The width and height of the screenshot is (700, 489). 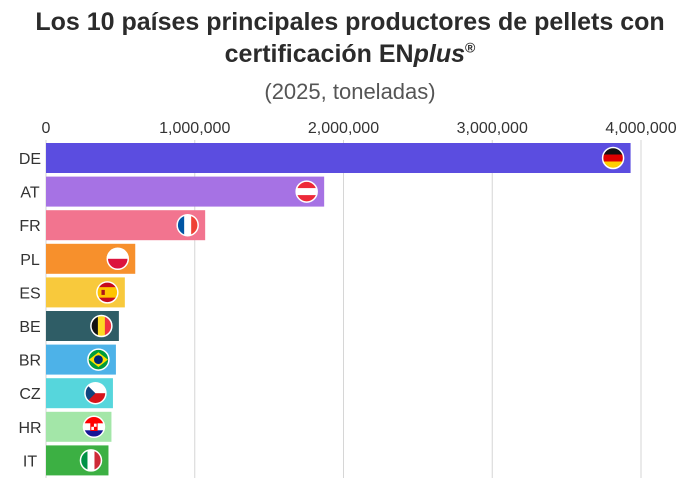 I want to click on chart-subtitle: (2025, toneladas), so click(x=350, y=91).